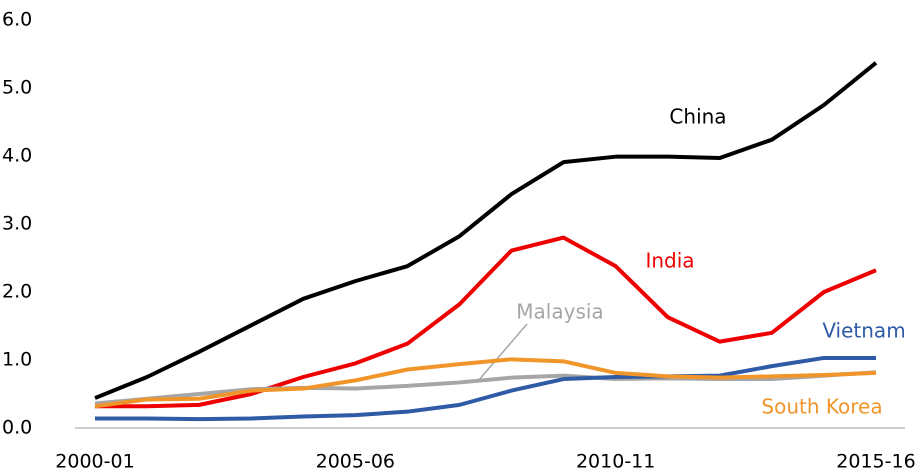 This screenshot has width=924, height=472. I want to click on x-tick-label: 2015-16, so click(875, 461).